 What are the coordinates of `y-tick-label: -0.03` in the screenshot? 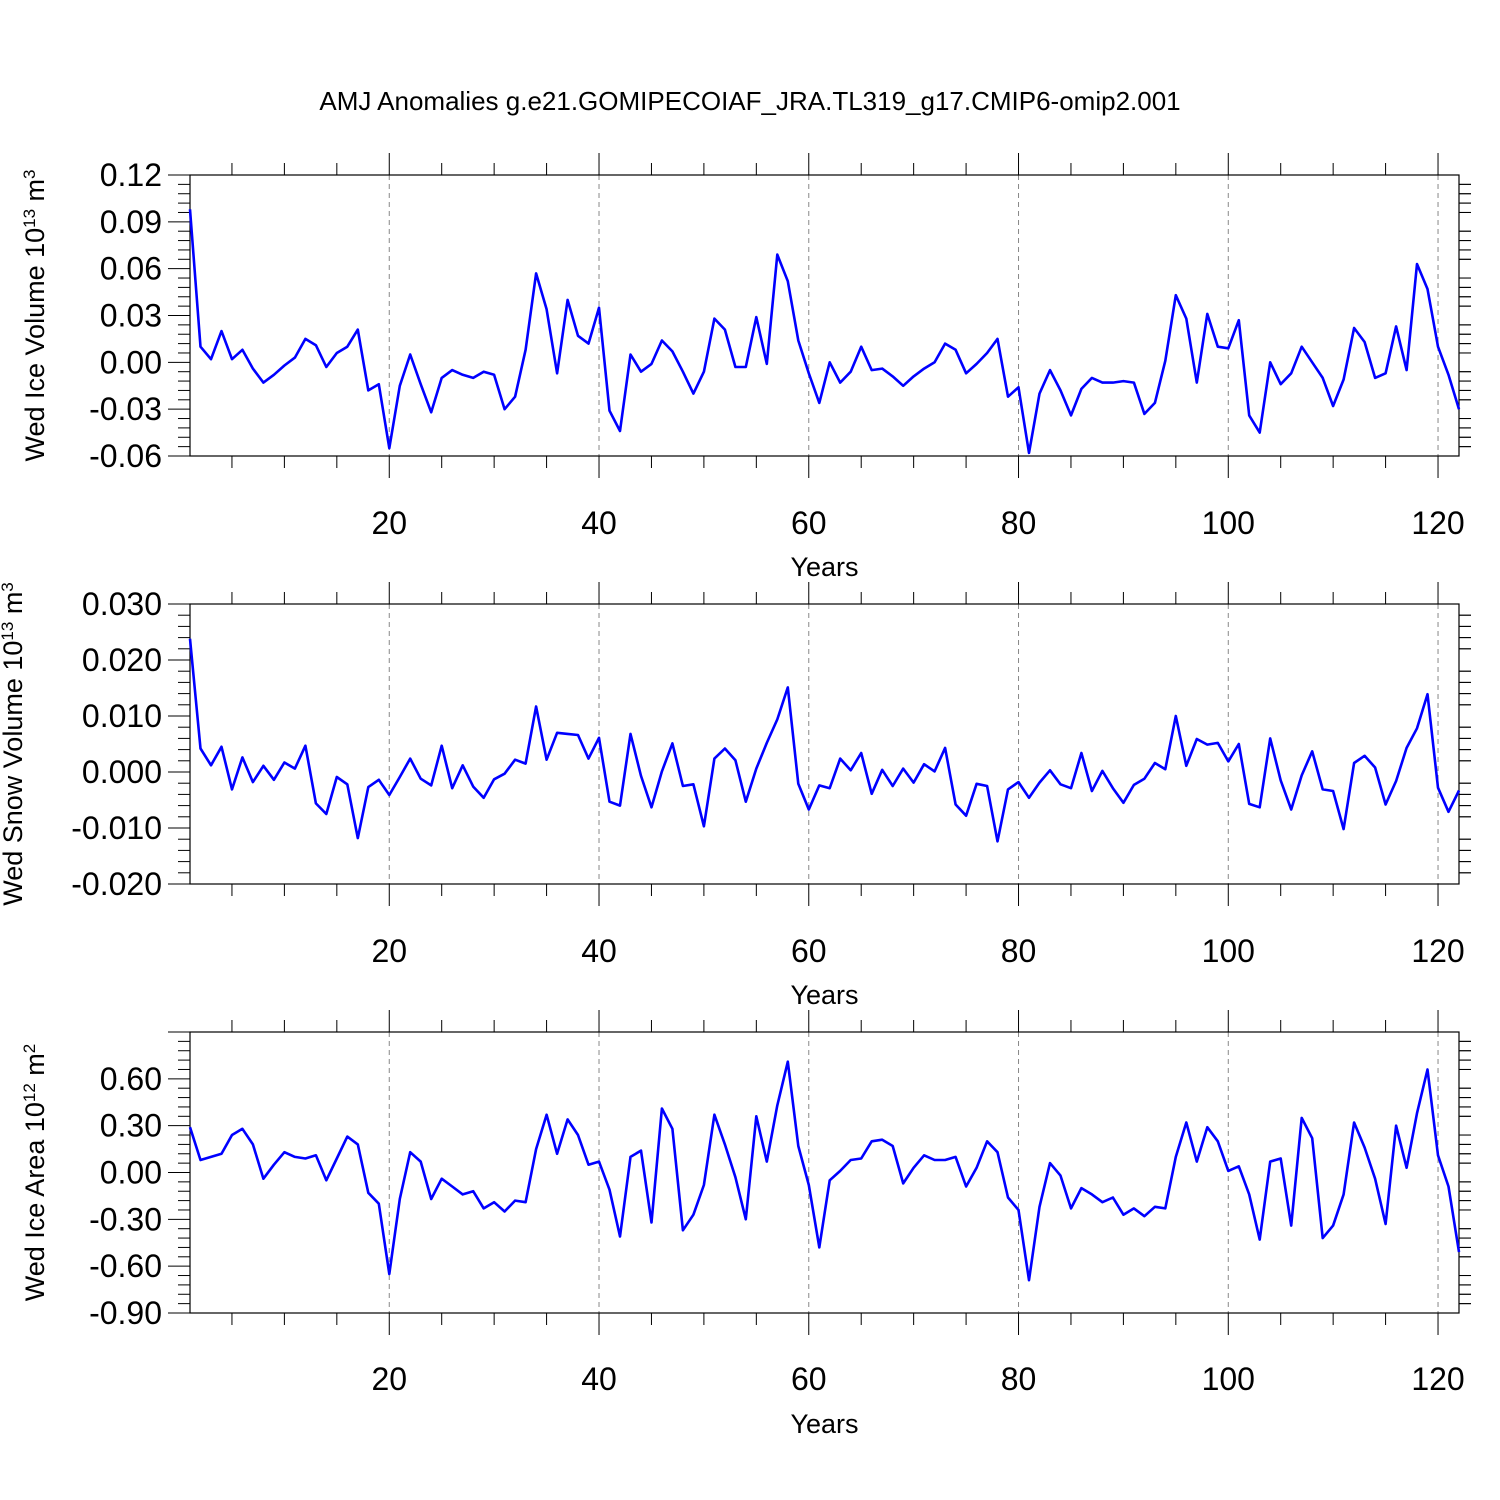 It's located at (125, 409).